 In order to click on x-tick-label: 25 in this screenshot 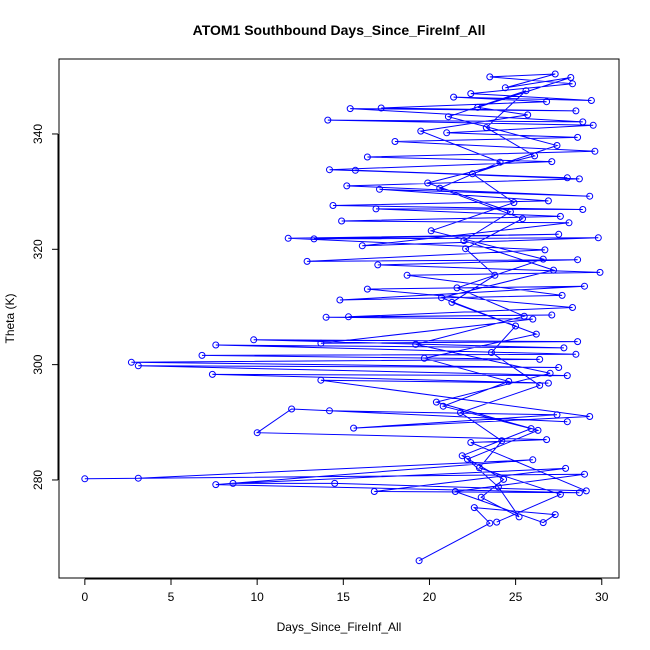, I will do `click(516, 597)`.